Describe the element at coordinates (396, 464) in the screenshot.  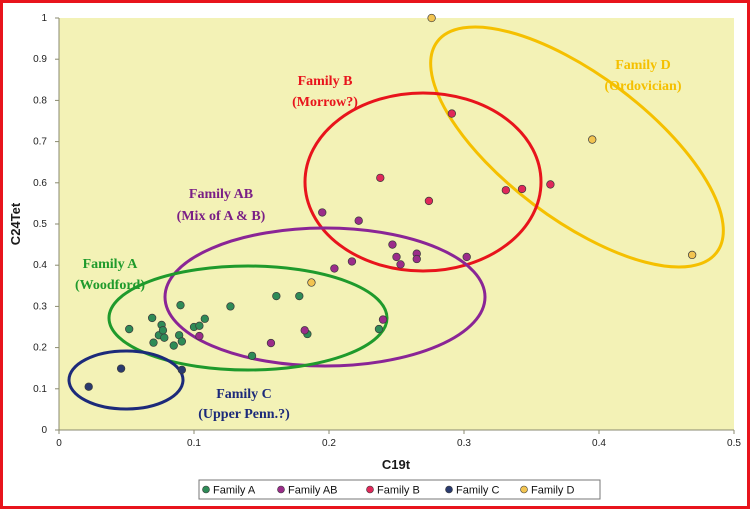
I see `x-axis-title: C19t` at that location.